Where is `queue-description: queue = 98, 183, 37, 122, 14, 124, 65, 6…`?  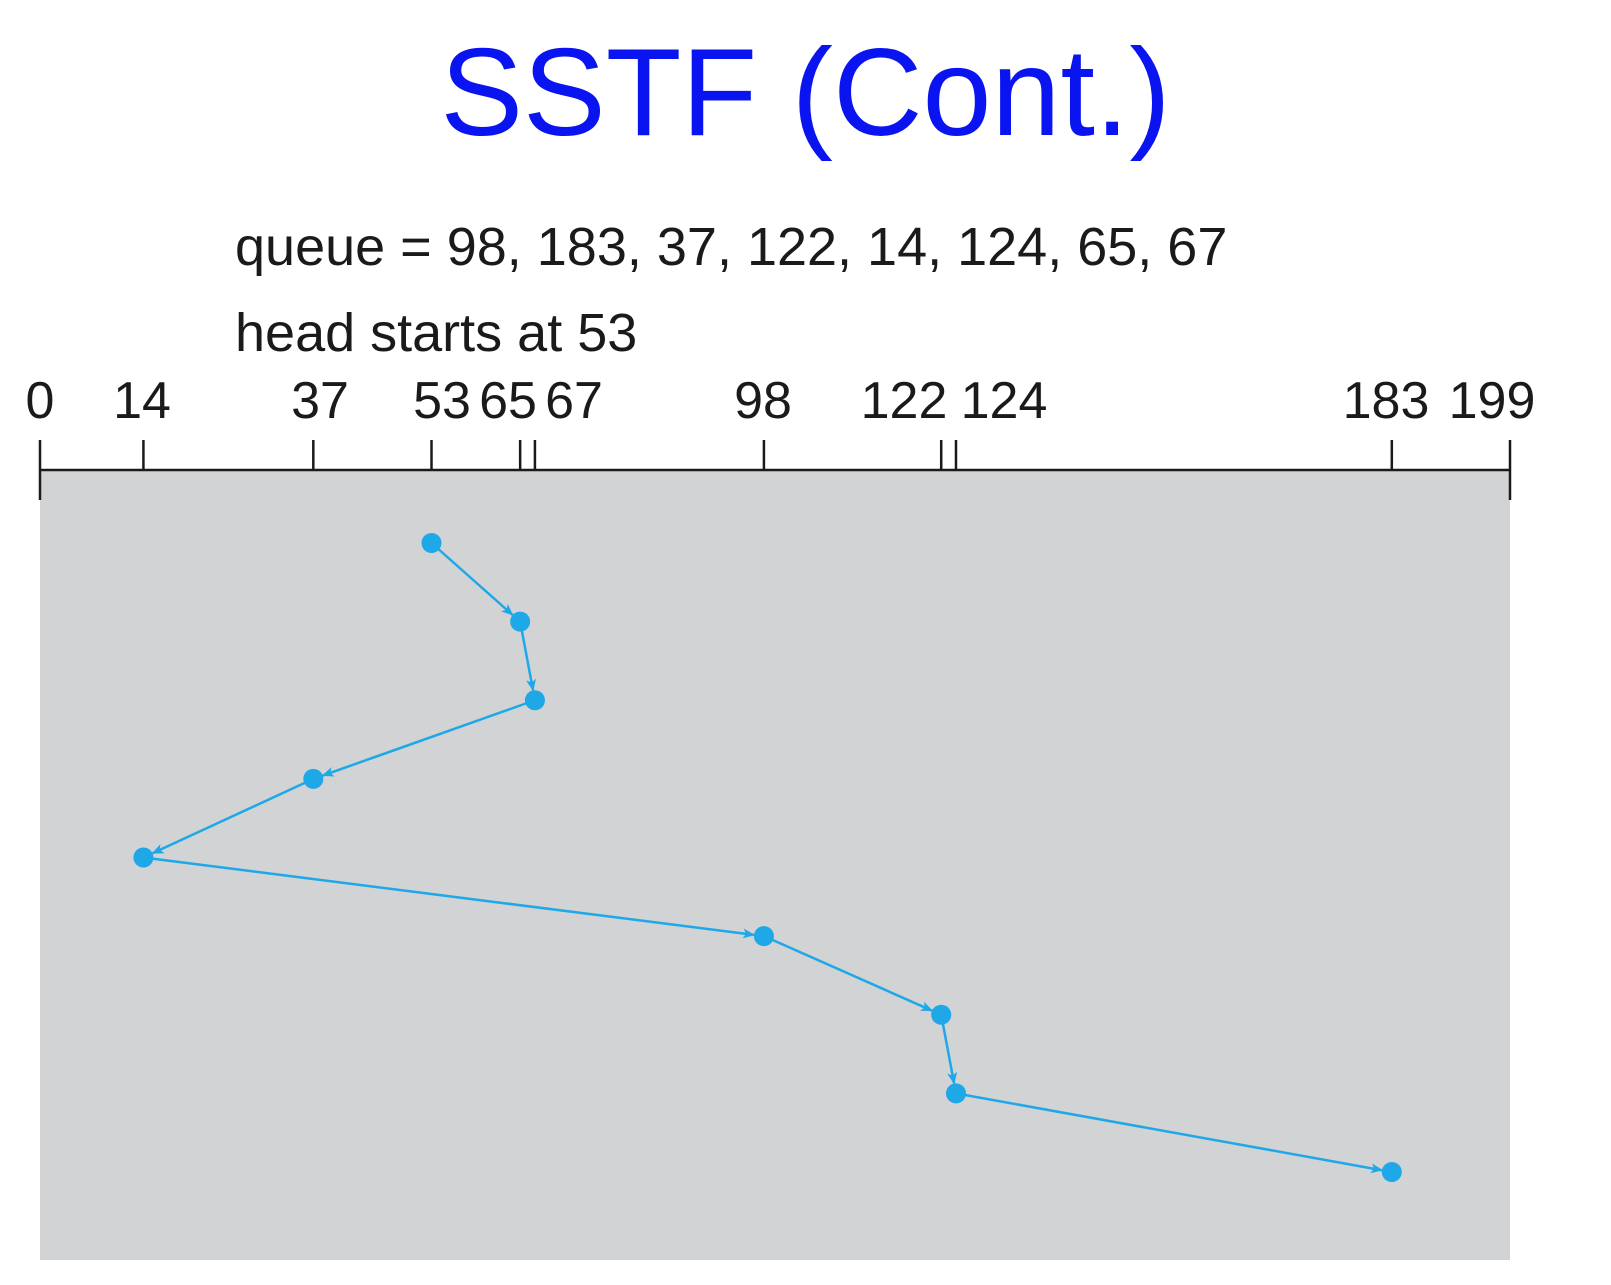
queue-description: queue = 98, 183, 37, 122, 14, 124, 65, 6… is located at coordinates (731, 247).